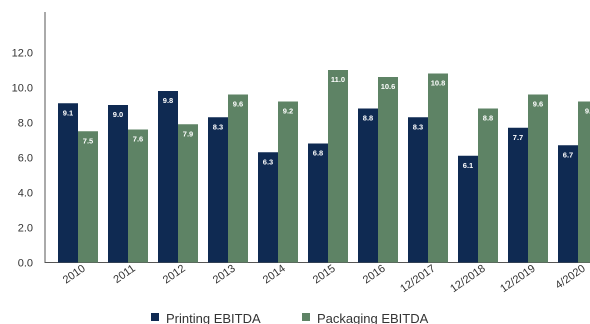 This screenshot has height=324, width=590. What do you see at coordinates (68, 112) in the screenshot?
I see `bar-value-label: 9.1` at bounding box center [68, 112].